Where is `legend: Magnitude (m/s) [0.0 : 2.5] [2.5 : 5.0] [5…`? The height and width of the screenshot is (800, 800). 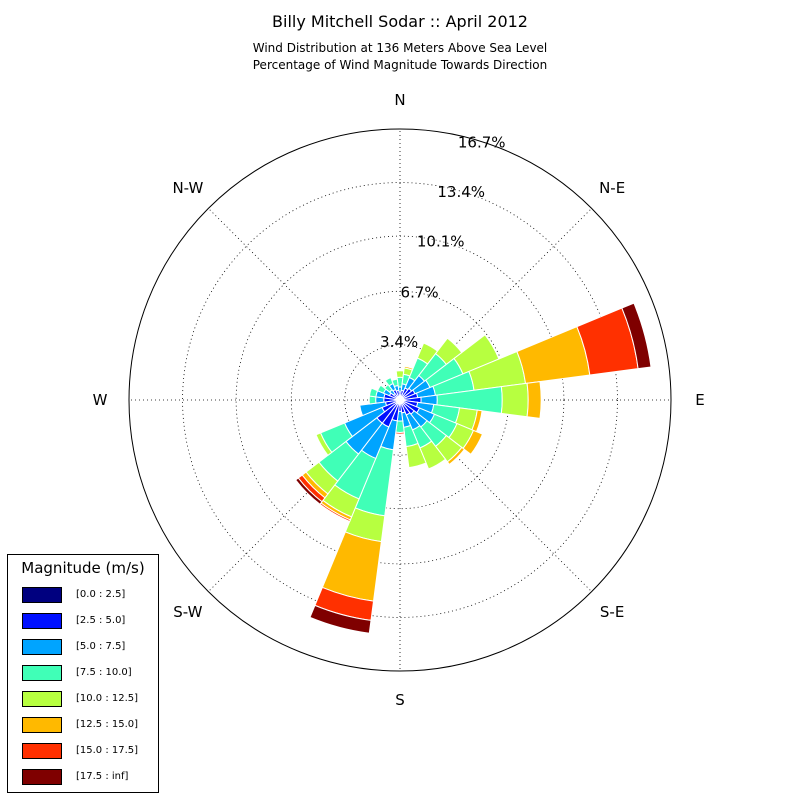
legend: Magnitude (m/s) [0.0 : 2.5] [2.5 : 5.0] [5… is located at coordinates (83, 673).